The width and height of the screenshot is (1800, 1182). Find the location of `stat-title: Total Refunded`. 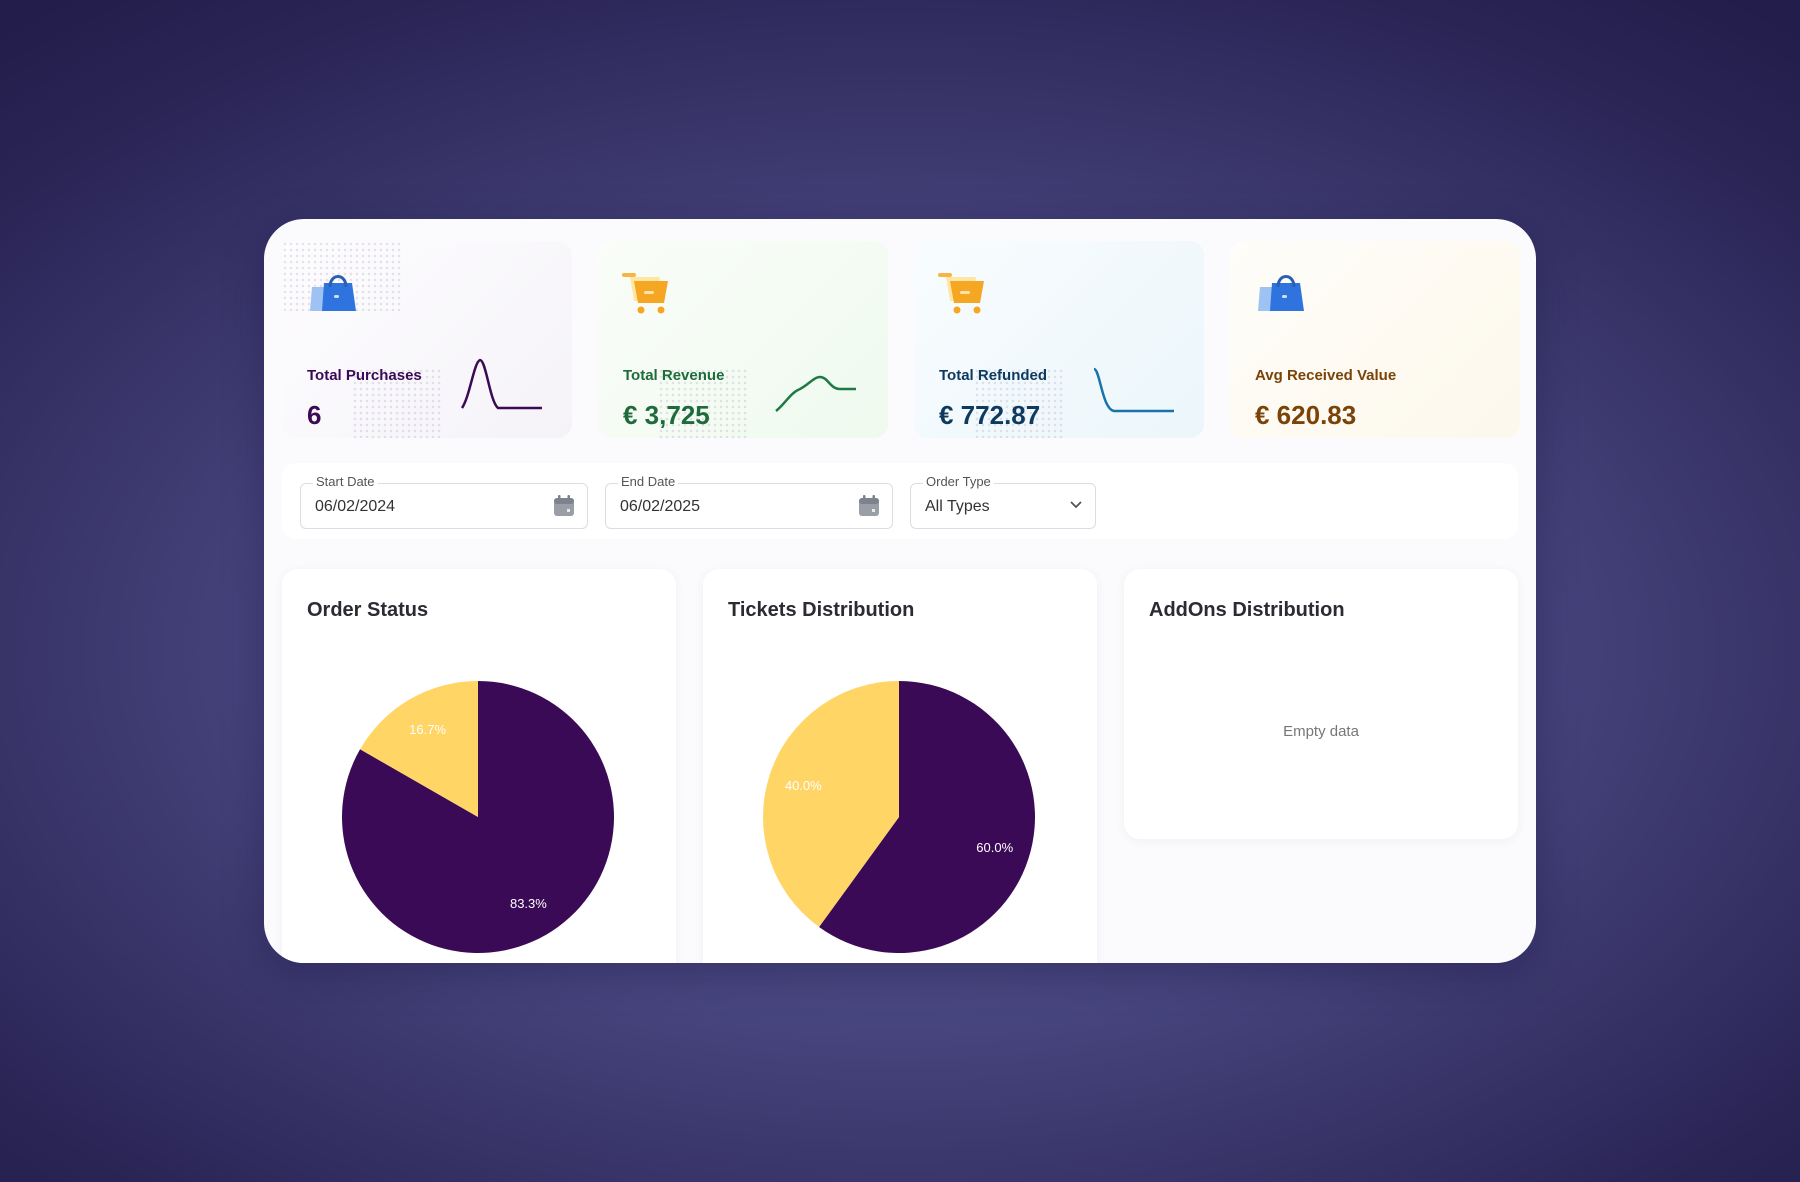

stat-title: Total Refunded is located at coordinates (993, 375).